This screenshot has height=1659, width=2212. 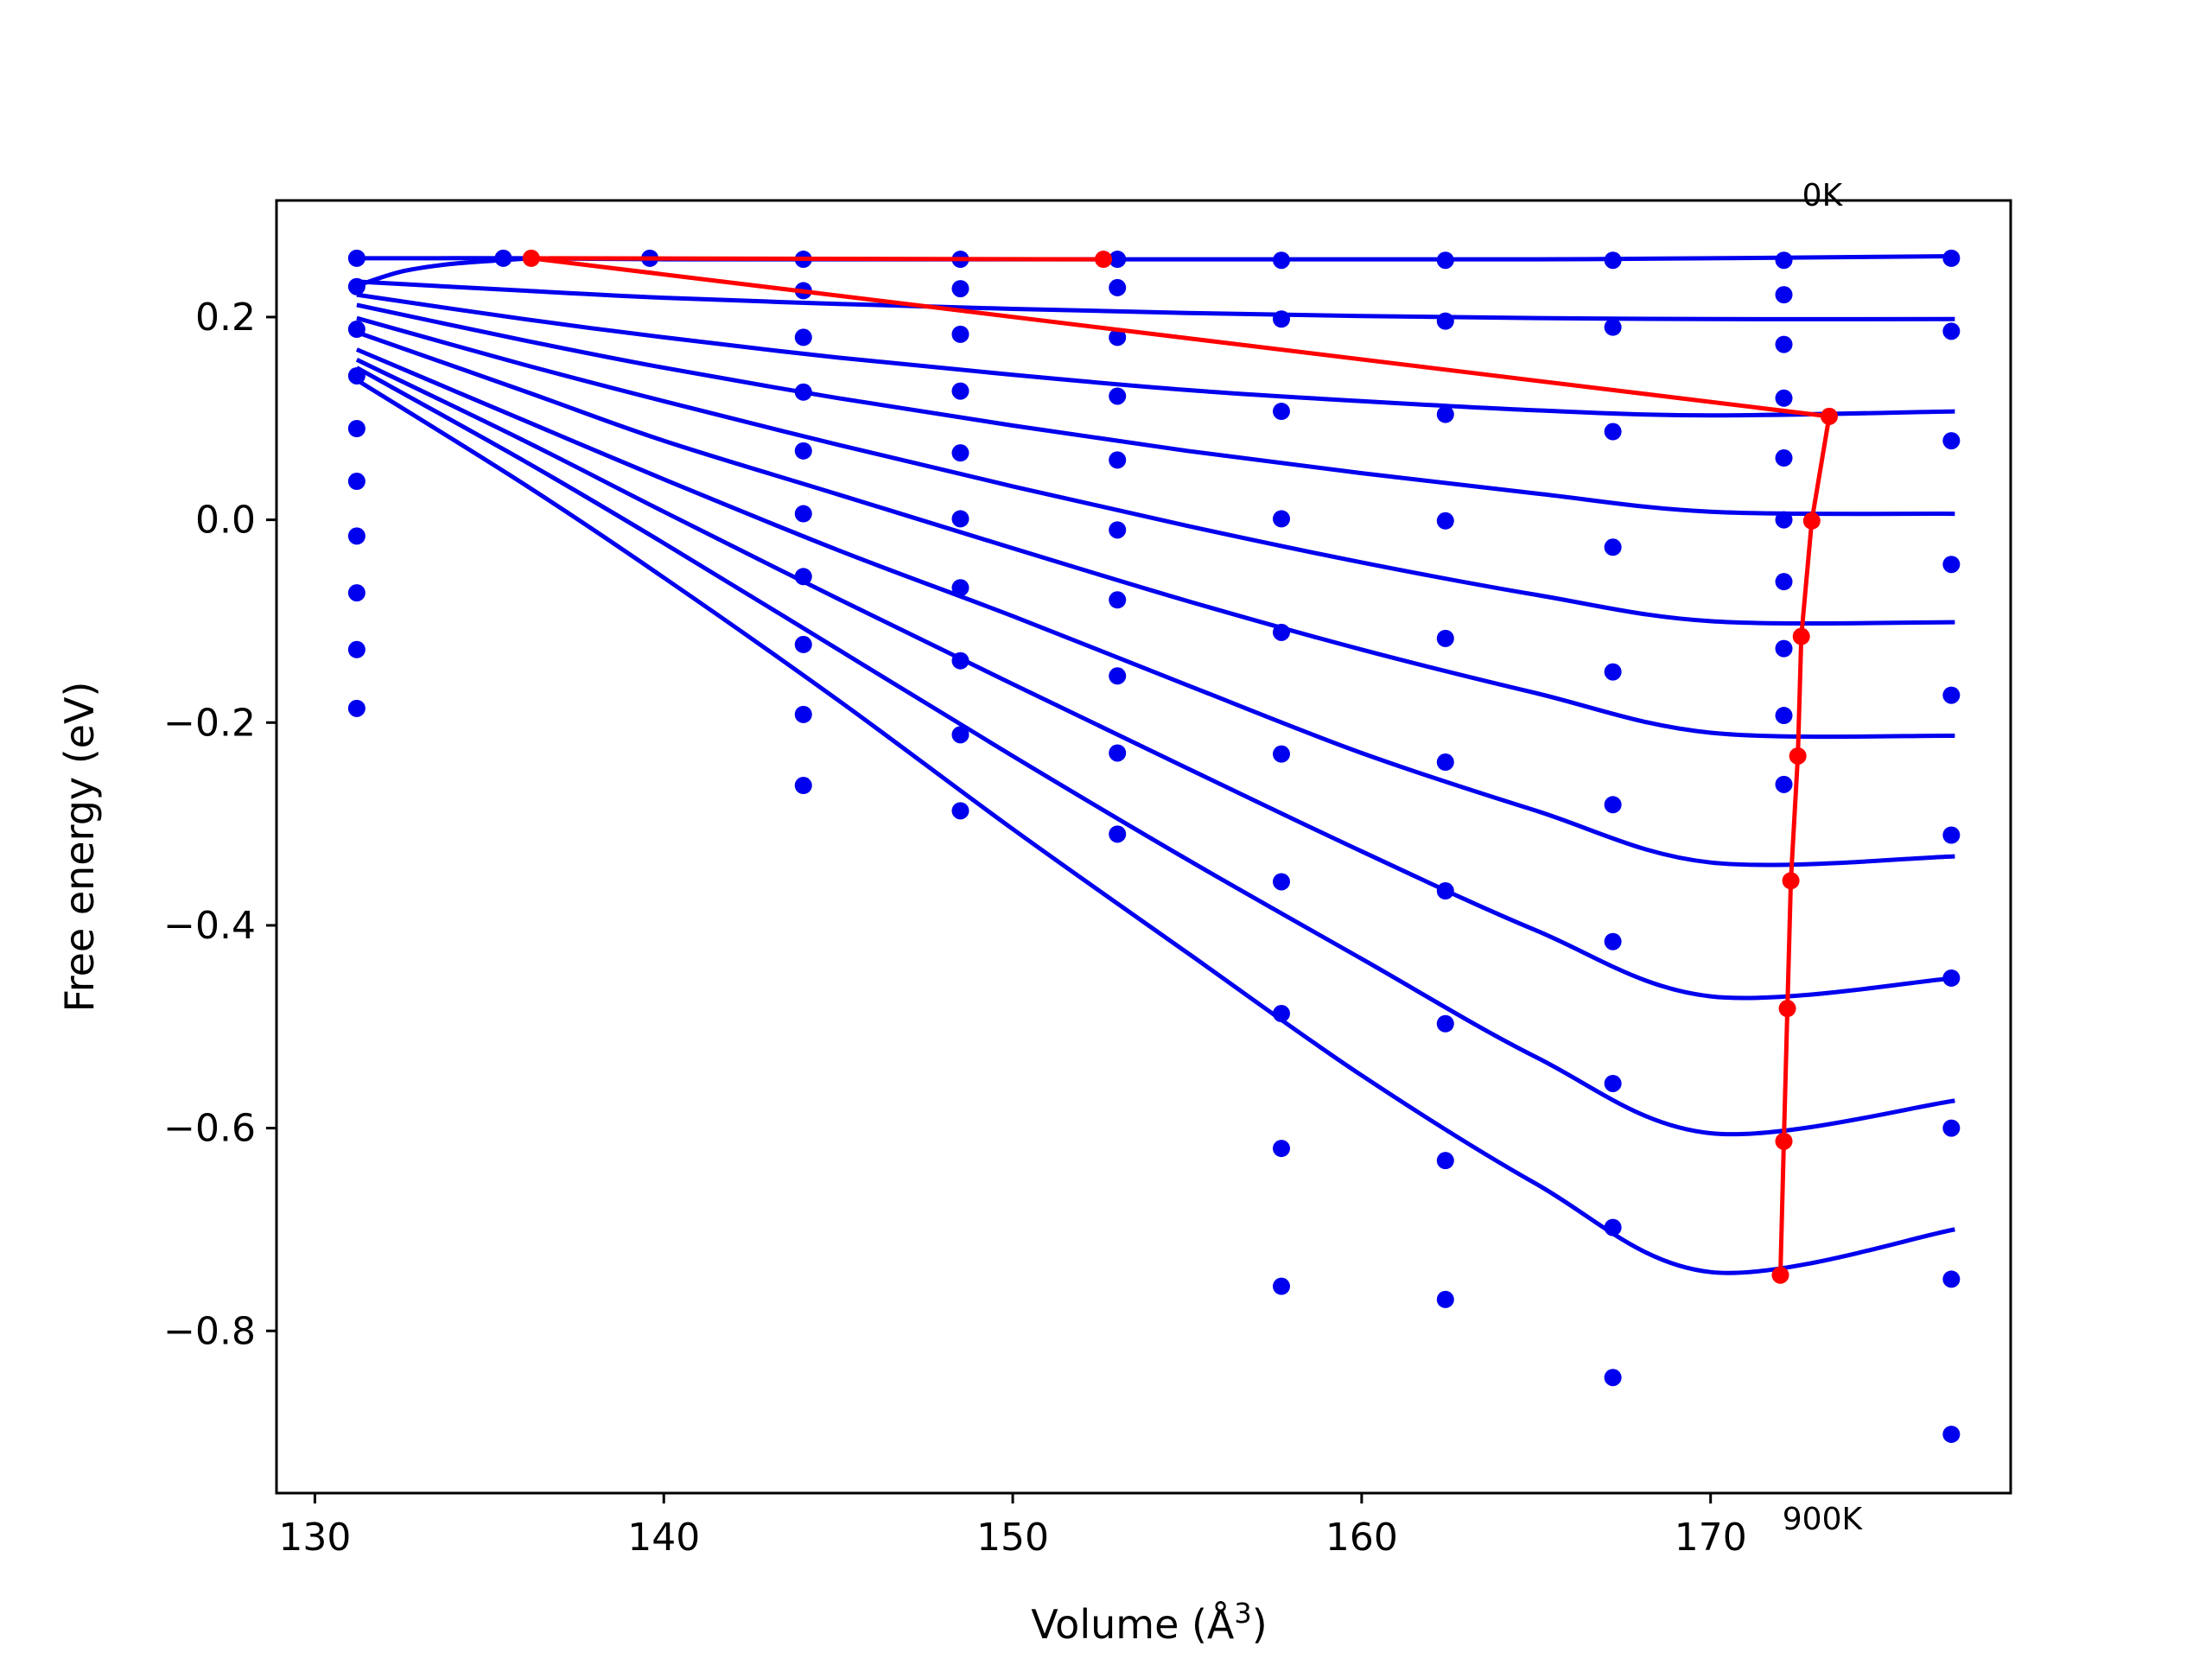 I want to click on x-tick-label: 130, so click(x=314, y=1538).